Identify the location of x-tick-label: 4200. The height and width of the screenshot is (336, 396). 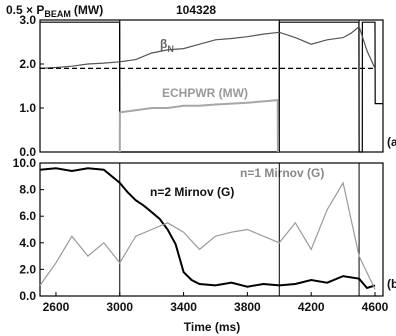
(311, 307).